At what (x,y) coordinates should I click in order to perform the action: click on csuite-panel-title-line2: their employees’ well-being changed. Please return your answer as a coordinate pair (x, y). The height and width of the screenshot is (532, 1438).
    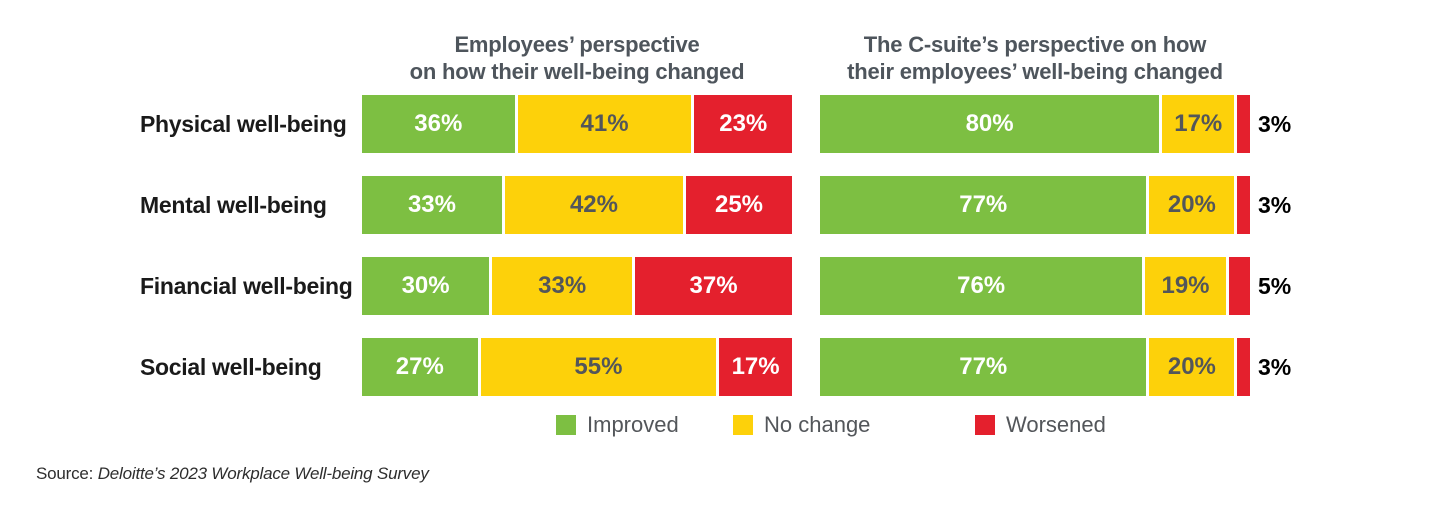
    Looking at the image, I should click on (1035, 71).